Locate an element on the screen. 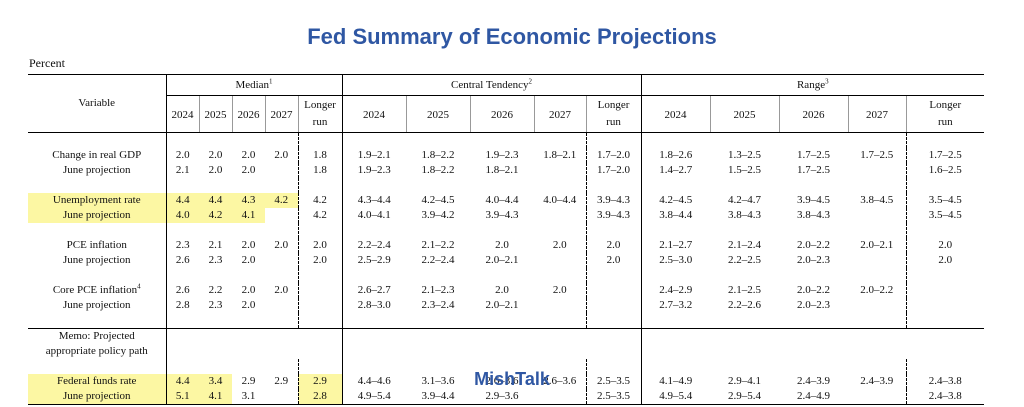 This screenshot has height=407, width=1024. central-cell: 2.1–2.2 is located at coordinates (438, 245).